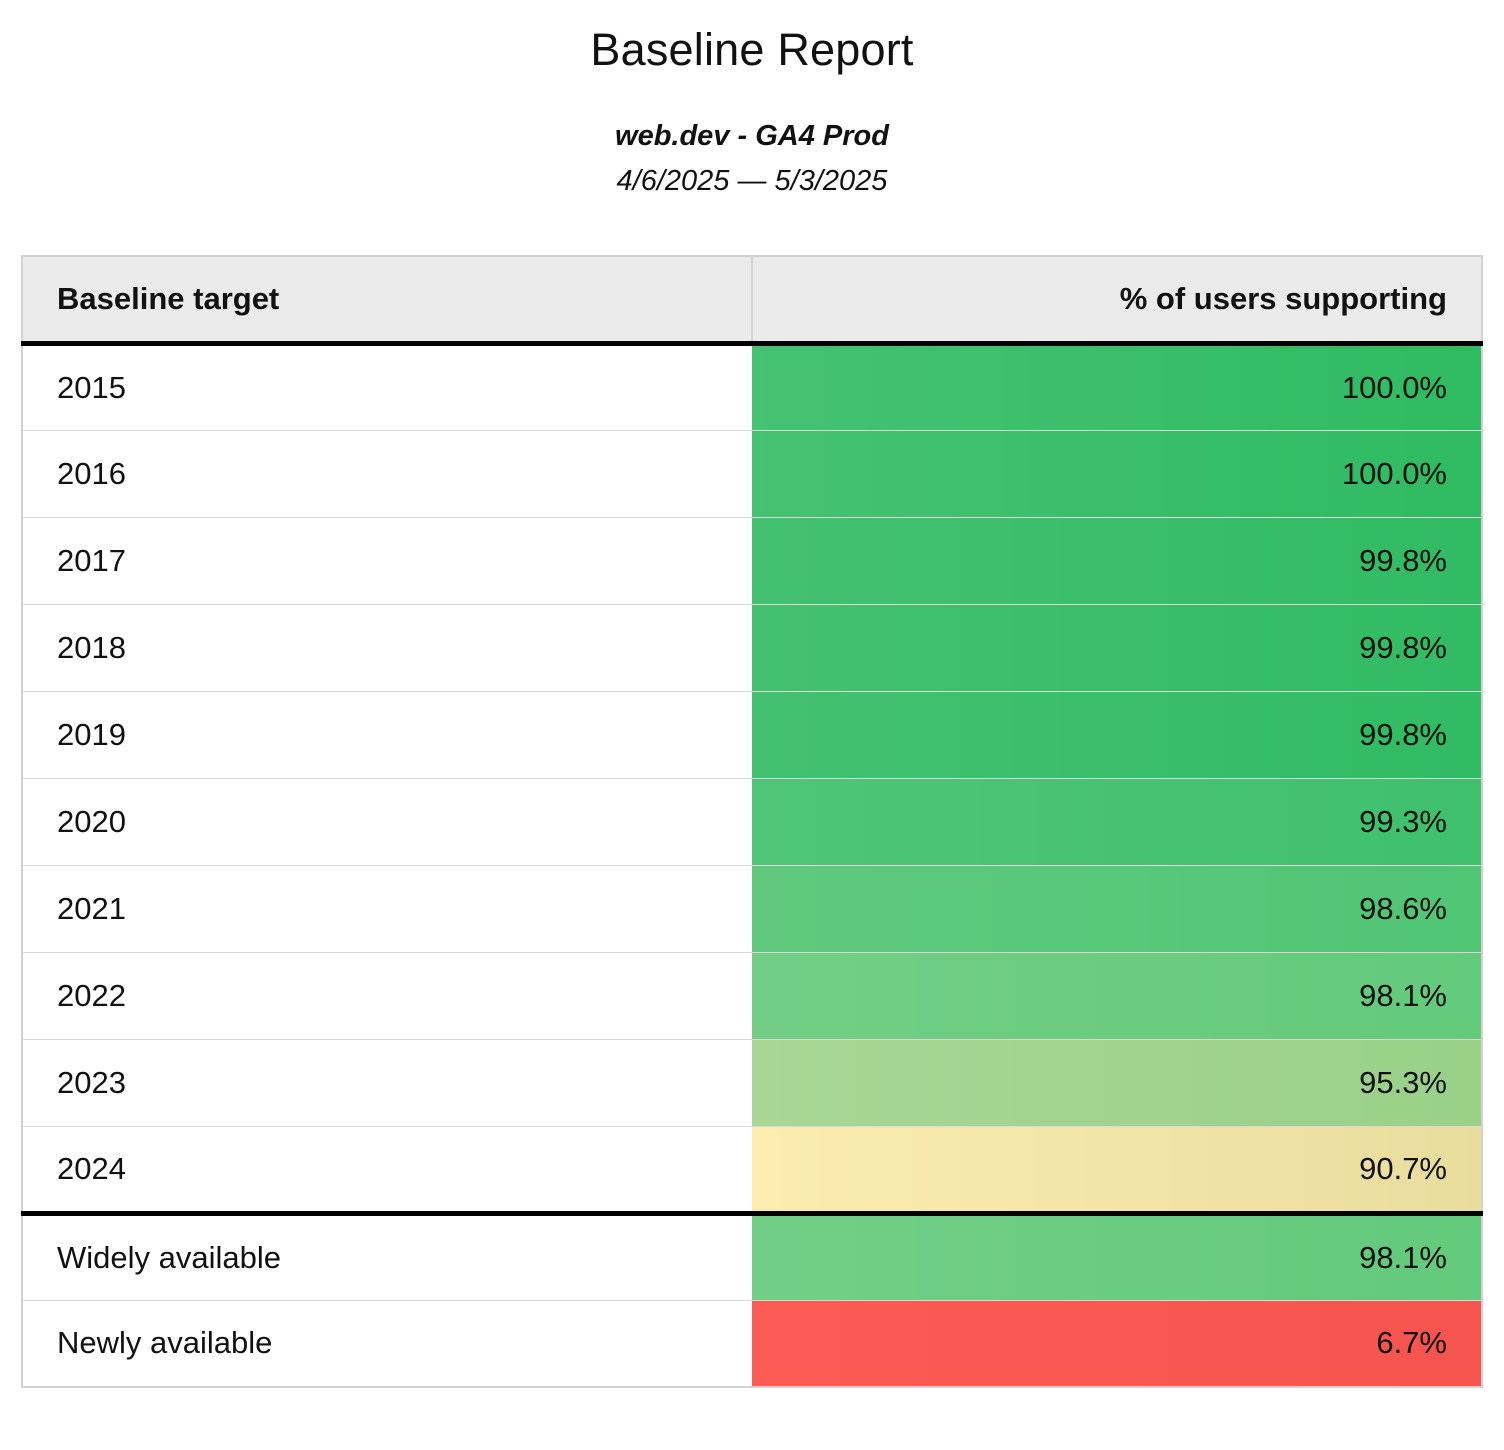  What do you see at coordinates (1117, 908) in the screenshot?
I see `percent-value-cell: 98.6%` at bounding box center [1117, 908].